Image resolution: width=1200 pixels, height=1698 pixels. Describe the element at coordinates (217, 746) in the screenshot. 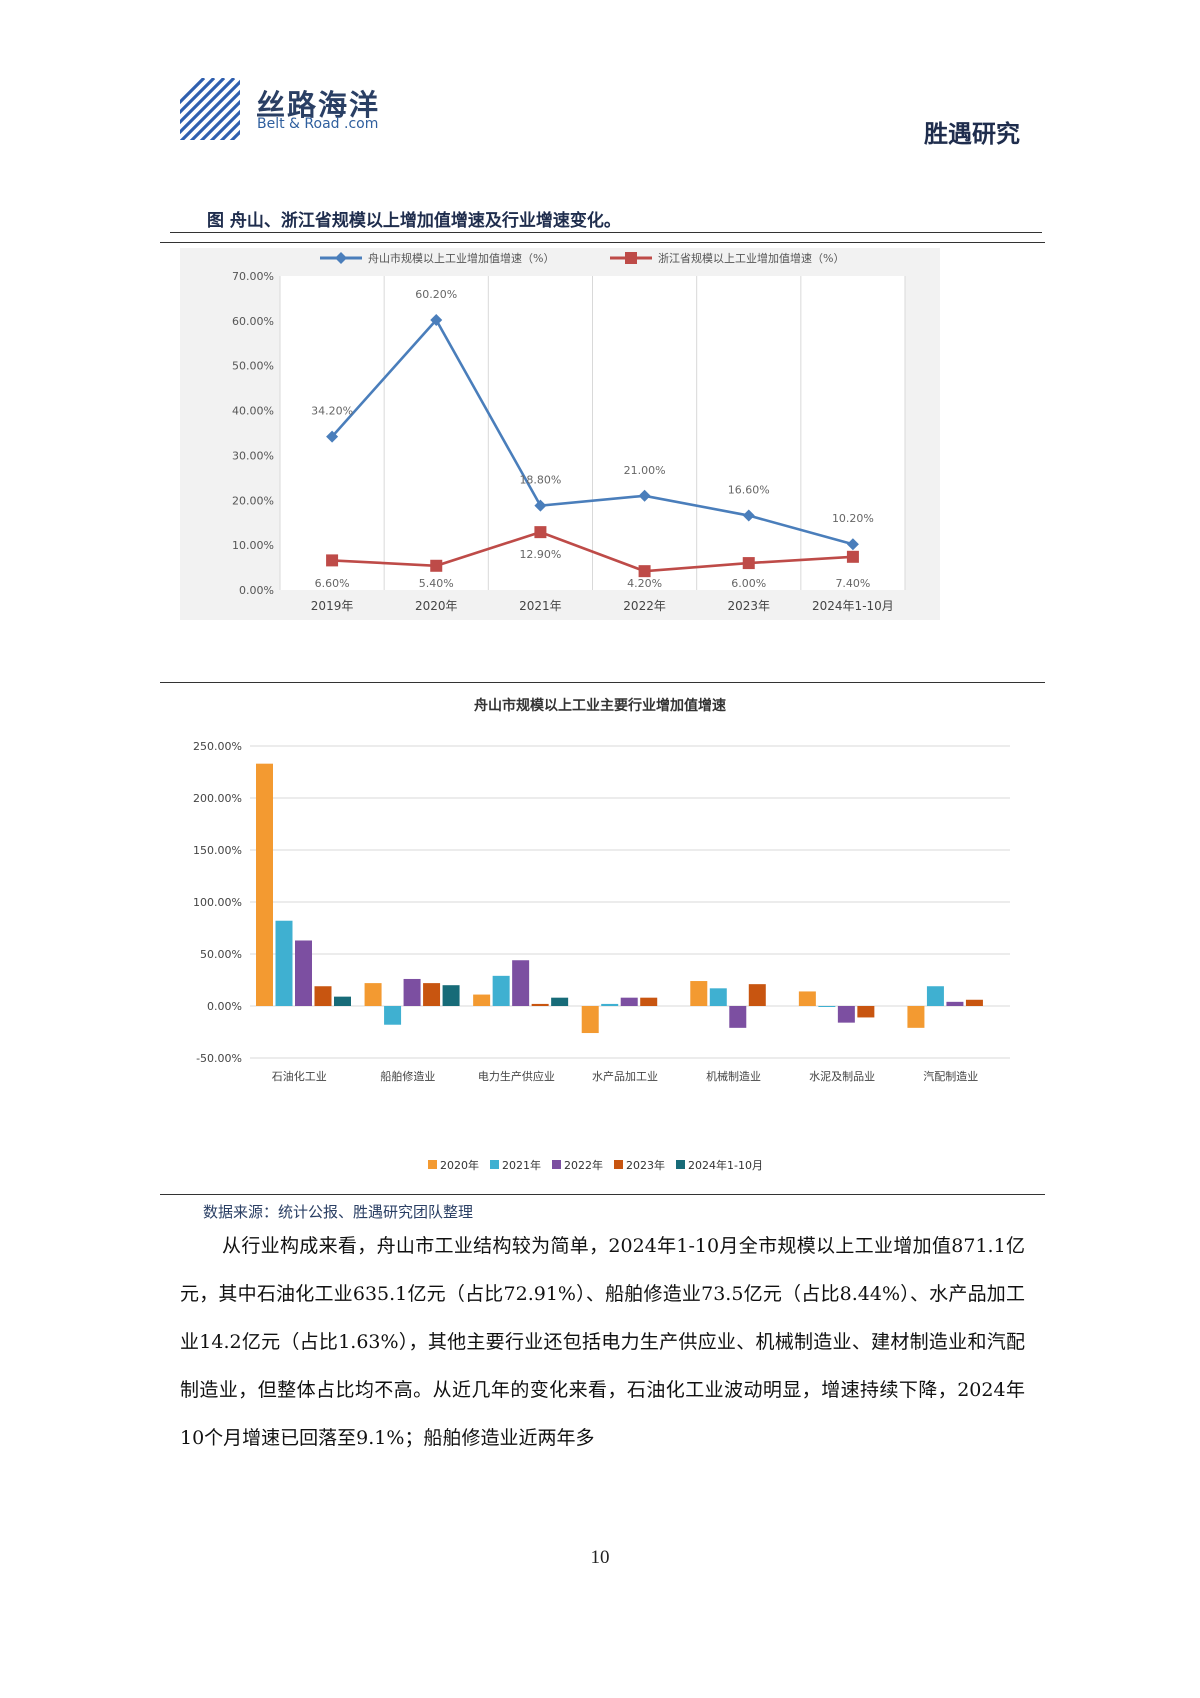

I see `bar-chart-y-tick-label: 250.00%` at that location.